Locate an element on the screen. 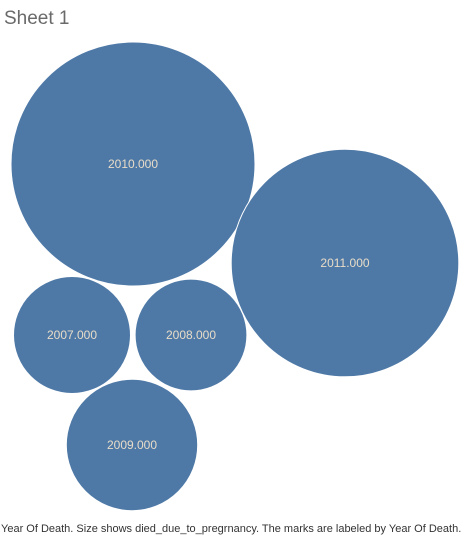 The image size is (469, 554). bubble-2009 is located at coordinates (132, 445).